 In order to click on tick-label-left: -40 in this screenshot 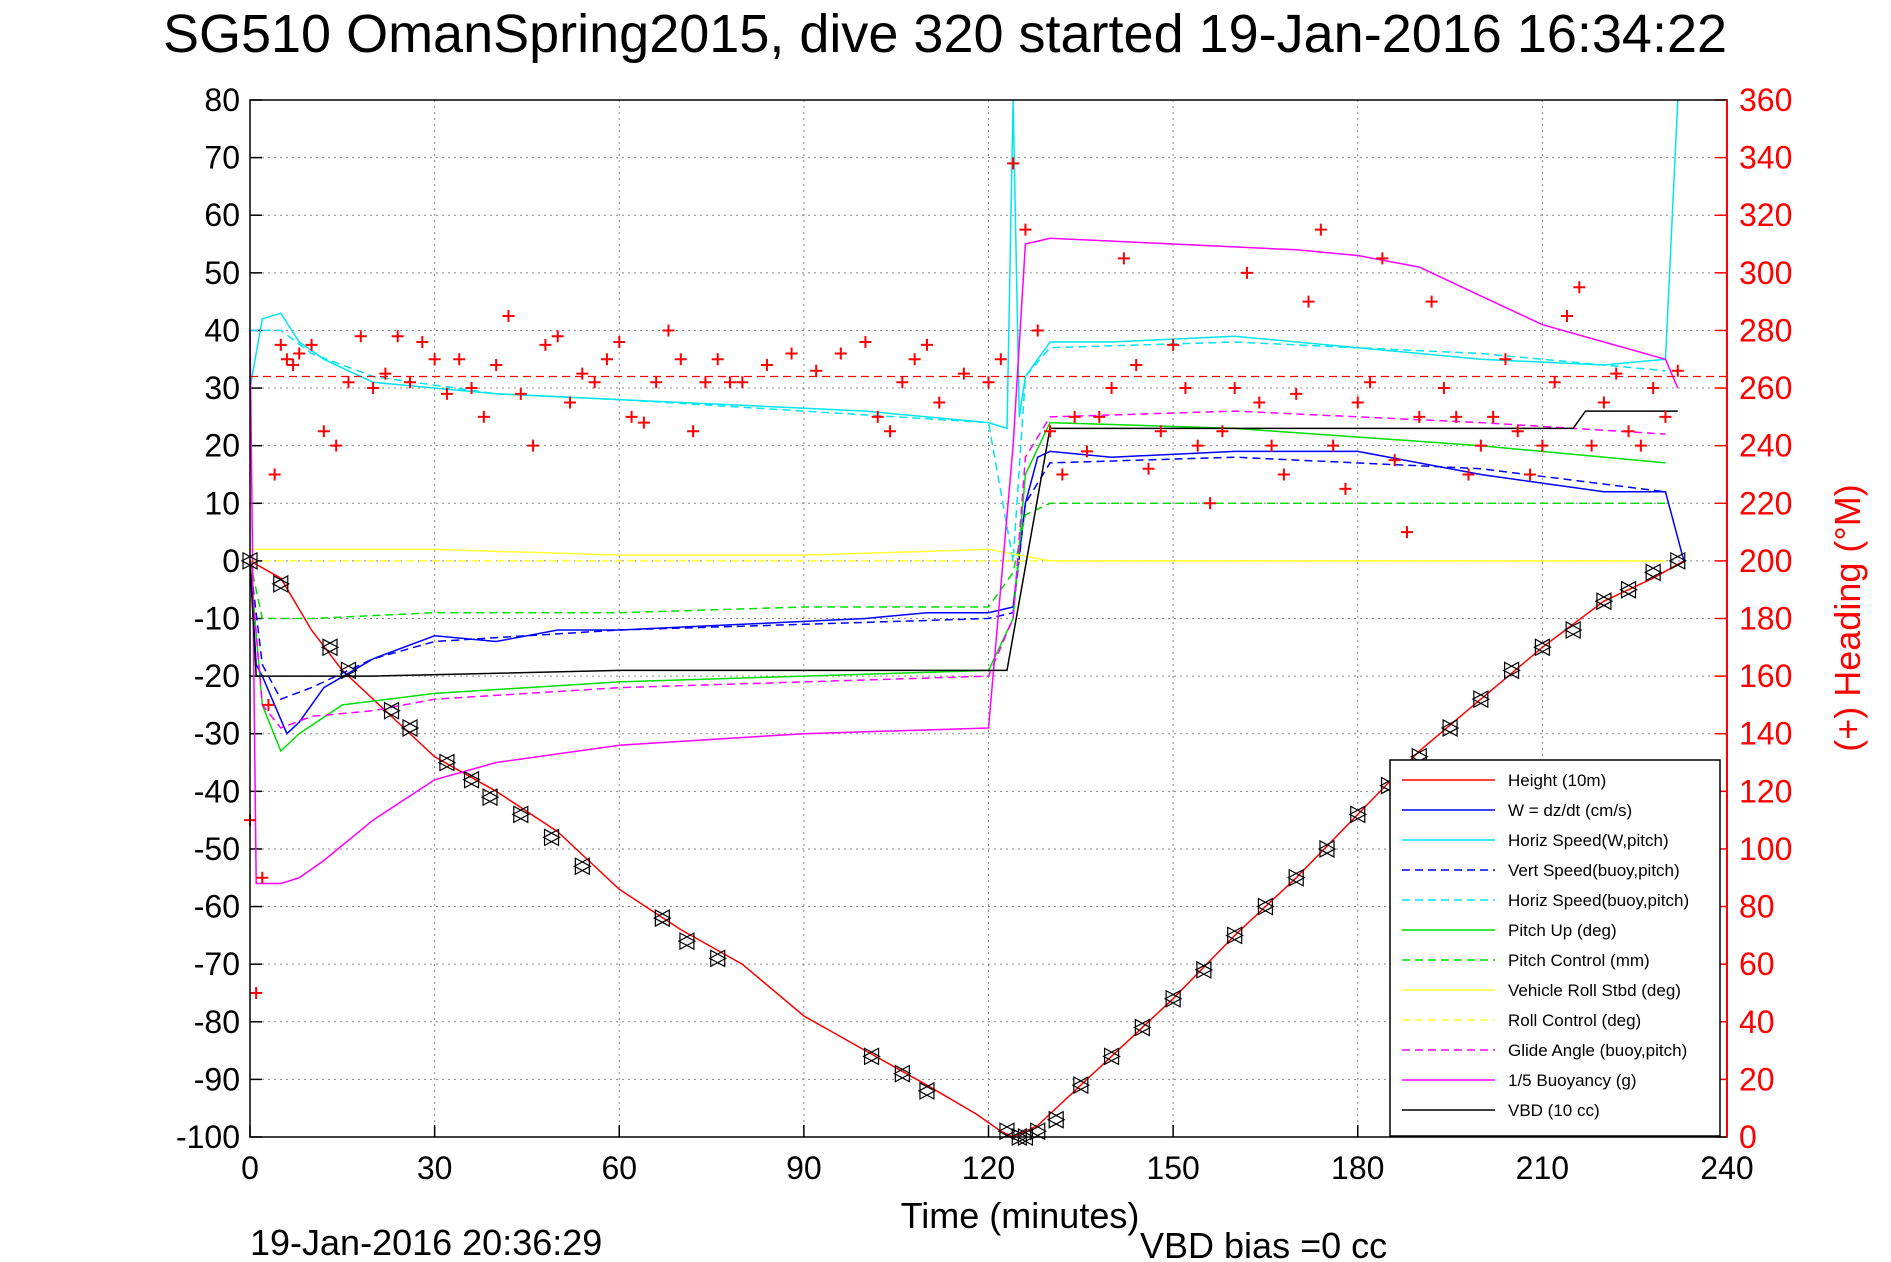, I will do `click(217, 791)`.